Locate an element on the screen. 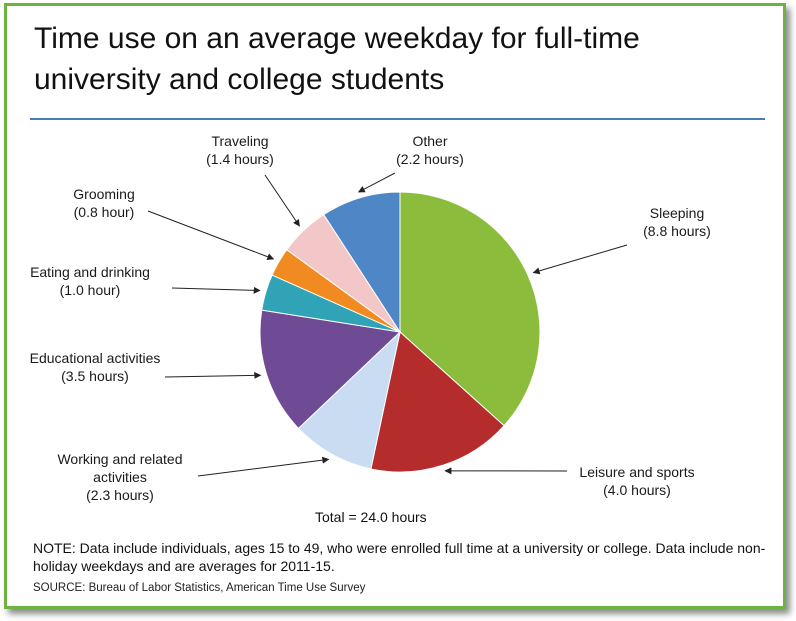 The image size is (796, 621). slice-label-sleeping: Sleeping (8.8 hours) is located at coordinates (677, 222).